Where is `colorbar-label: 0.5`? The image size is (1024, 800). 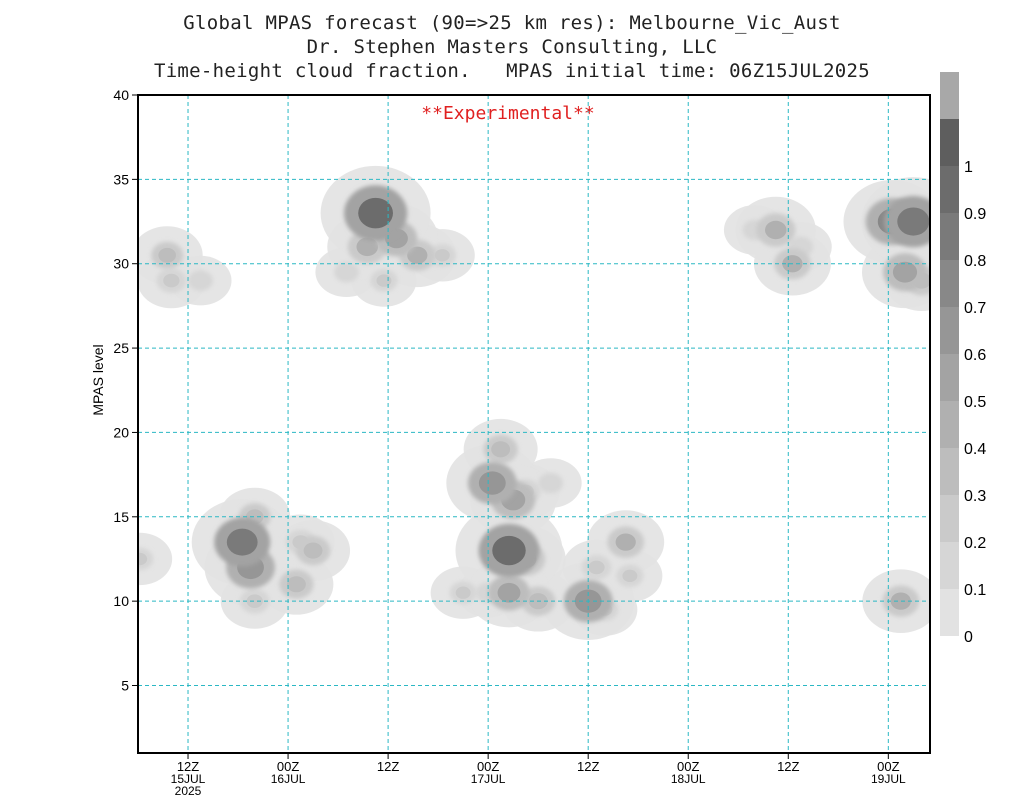 colorbar-label: 0.5 is located at coordinates (975, 402).